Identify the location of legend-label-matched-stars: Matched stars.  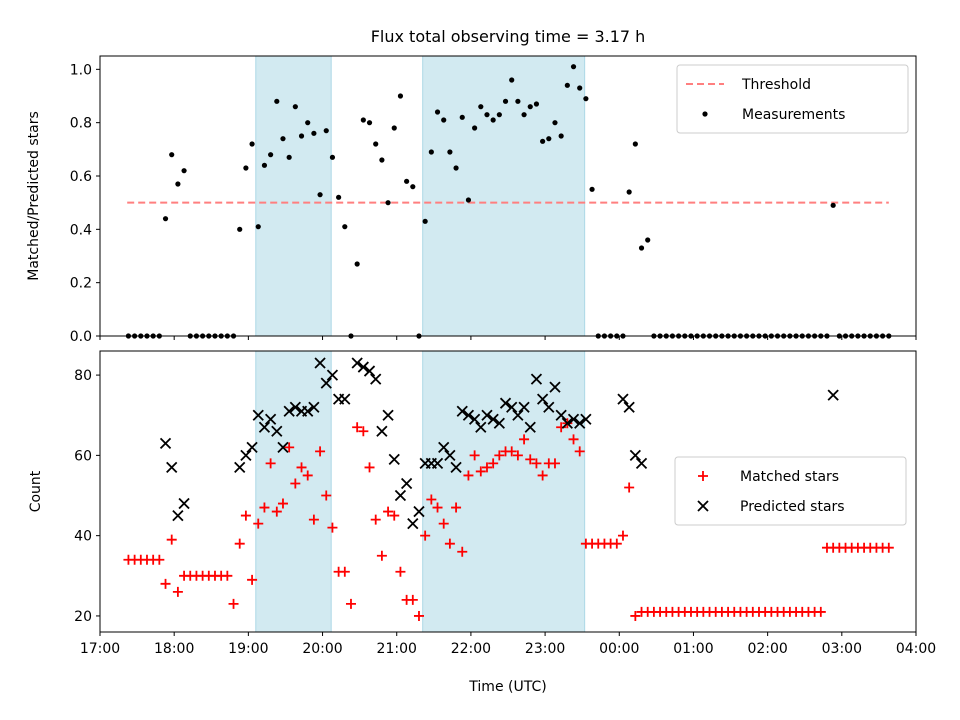
(789, 477).